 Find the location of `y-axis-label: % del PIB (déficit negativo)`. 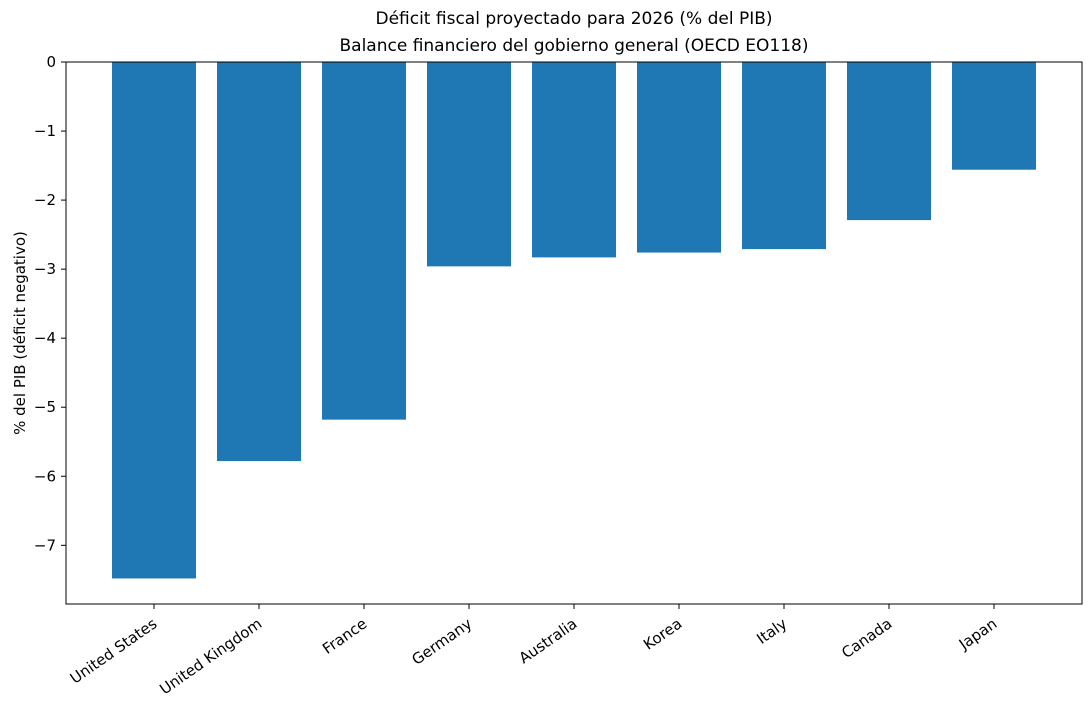

y-axis-label: % del PIB (déficit negativo) is located at coordinates (20, 333).